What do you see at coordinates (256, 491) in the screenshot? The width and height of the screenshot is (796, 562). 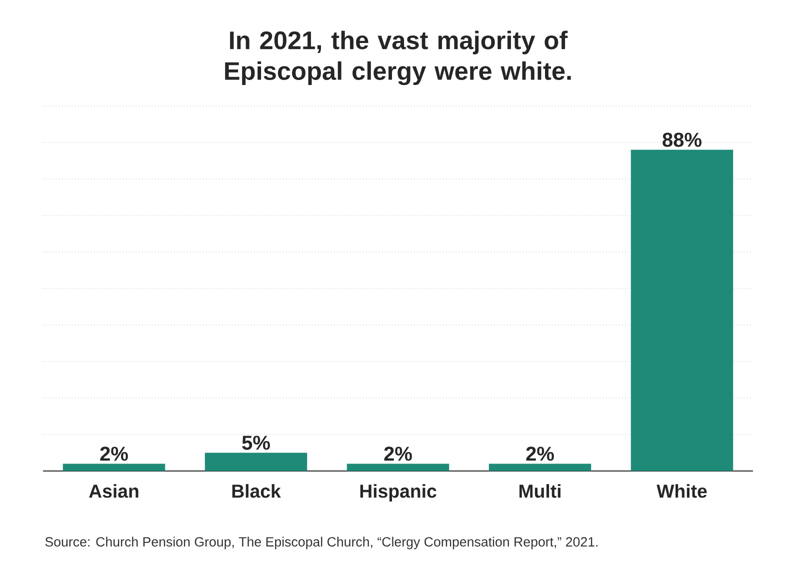 I see `x-tick-label: Black` at bounding box center [256, 491].